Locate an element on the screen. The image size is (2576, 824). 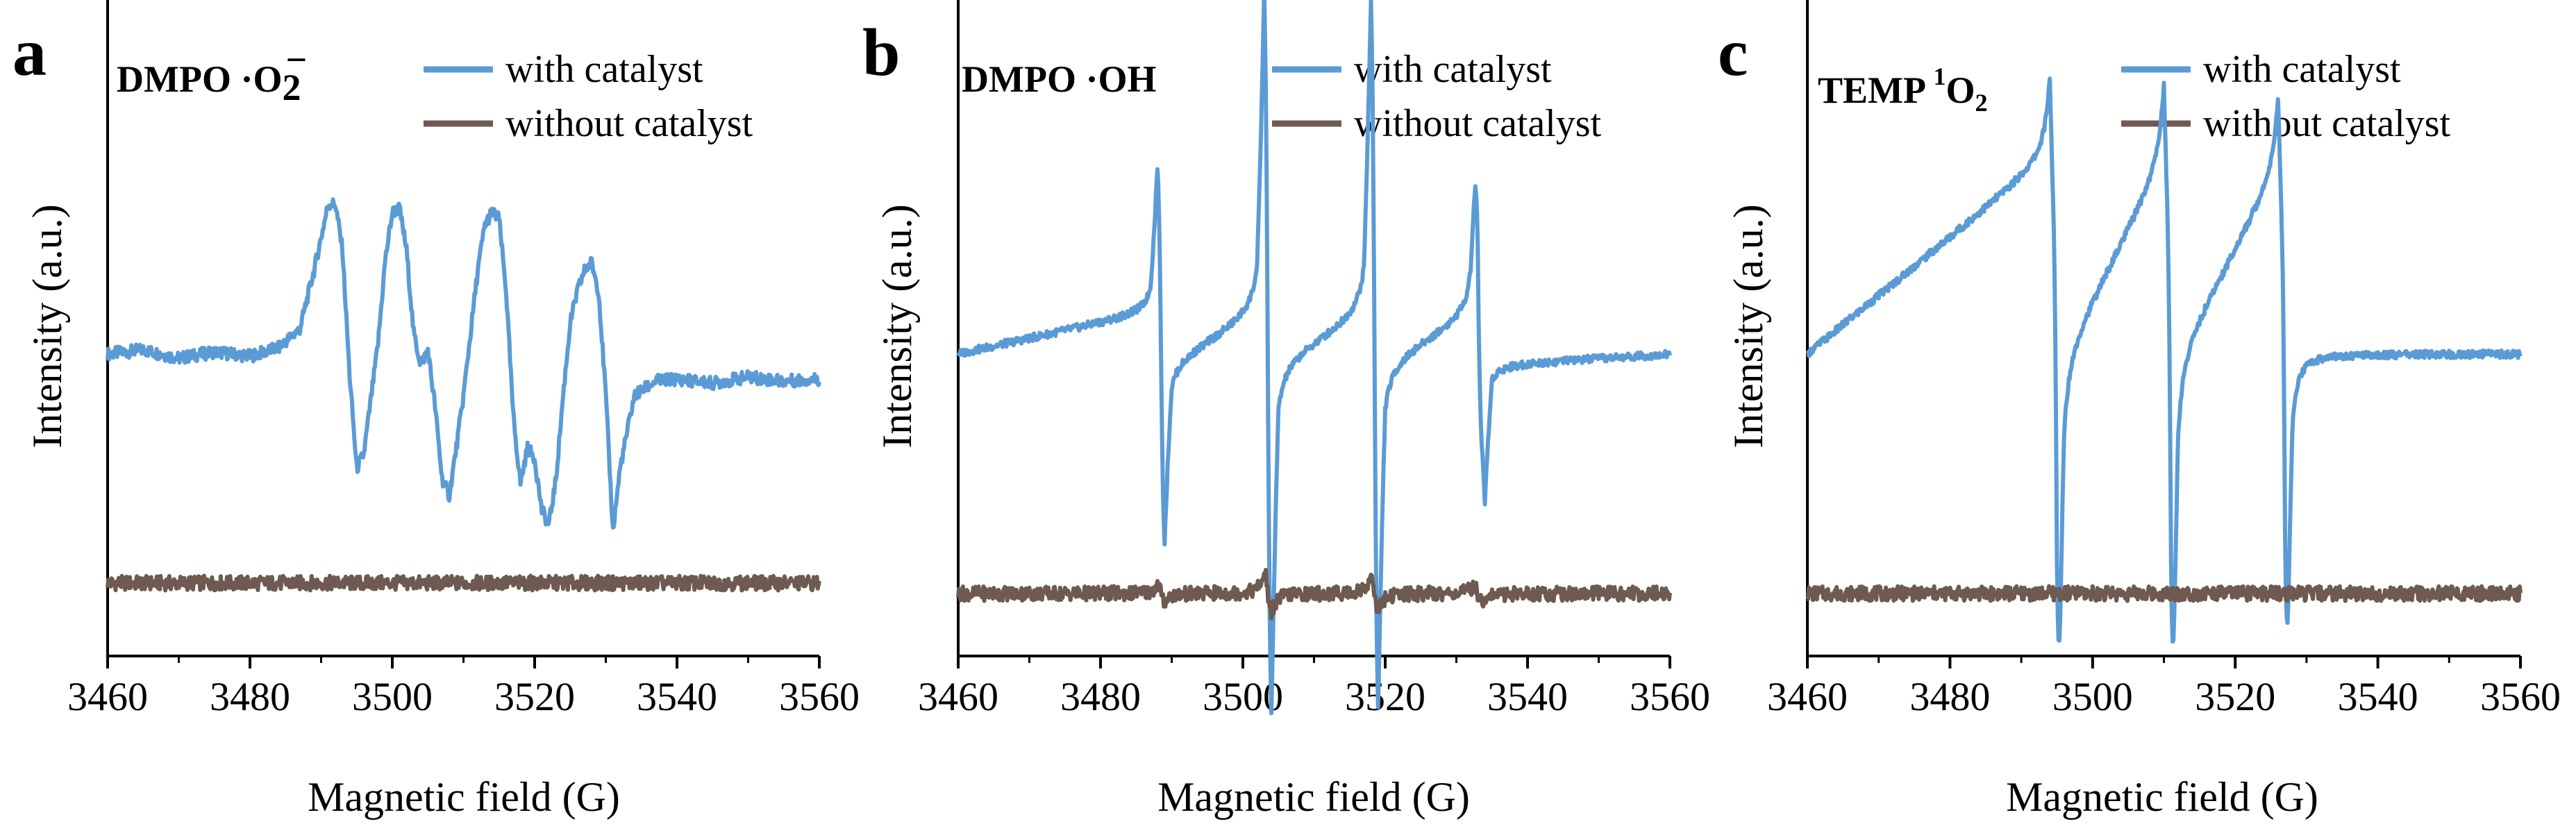
panel-letter-b: b is located at coordinates (881, 53).